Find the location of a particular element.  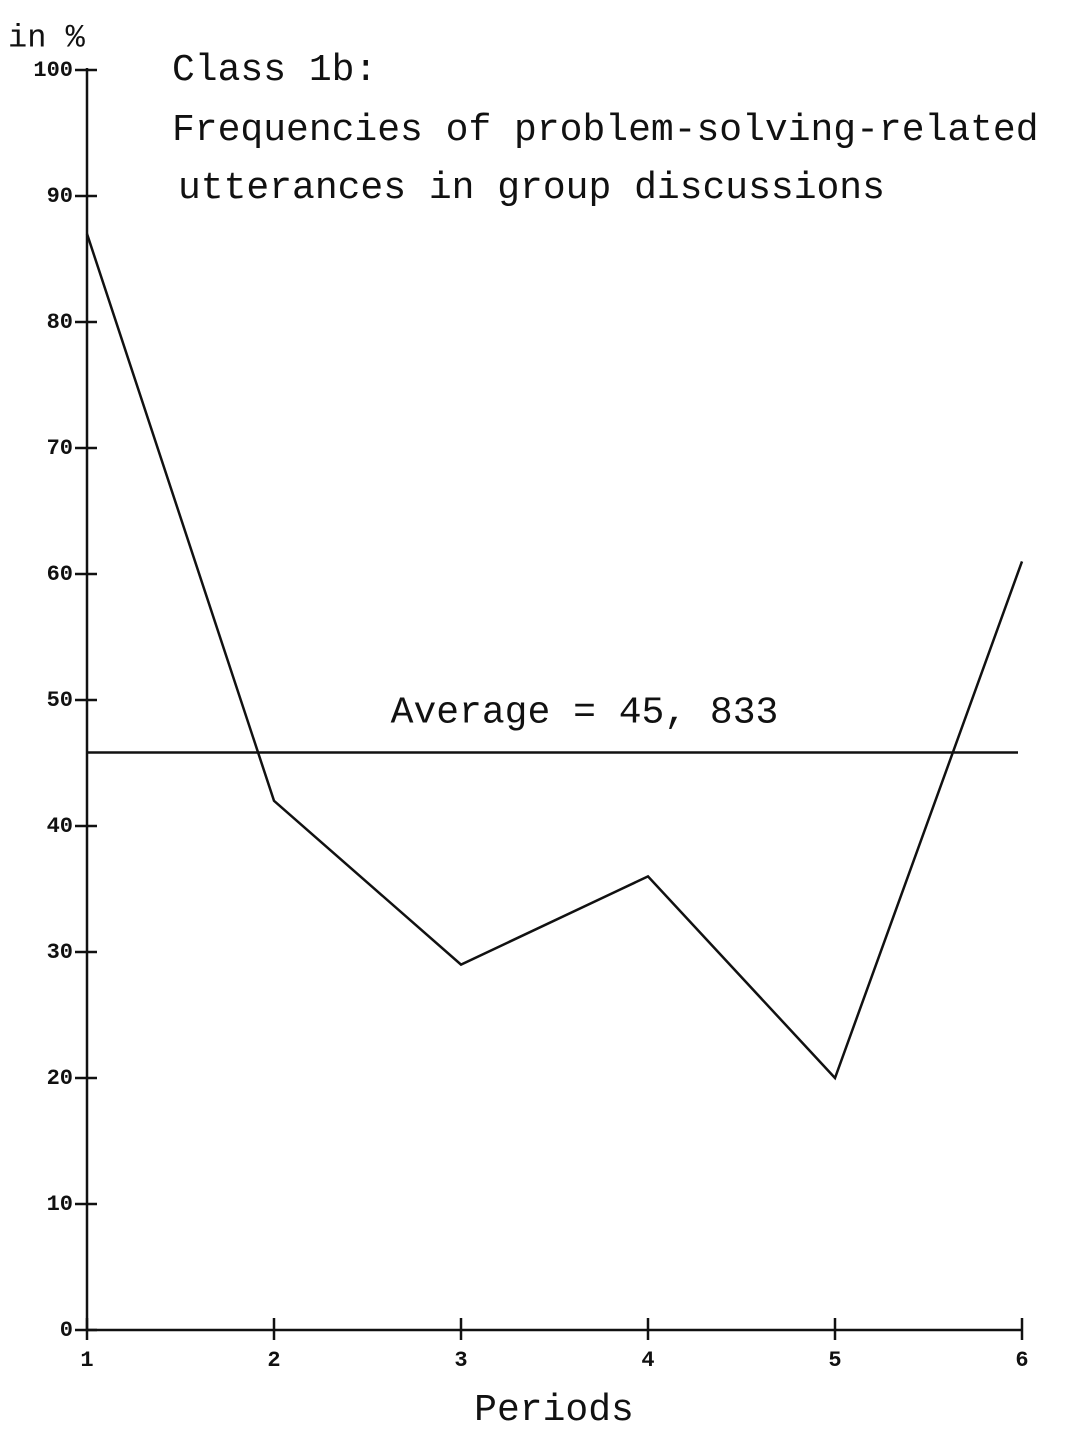

y-tick-label: 40 is located at coordinates (60, 826).